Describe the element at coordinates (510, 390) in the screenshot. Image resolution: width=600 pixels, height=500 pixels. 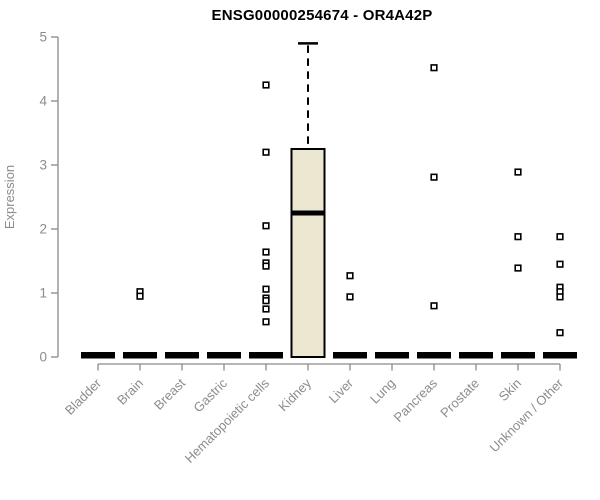
I see `x-category-label: Skin` at that location.